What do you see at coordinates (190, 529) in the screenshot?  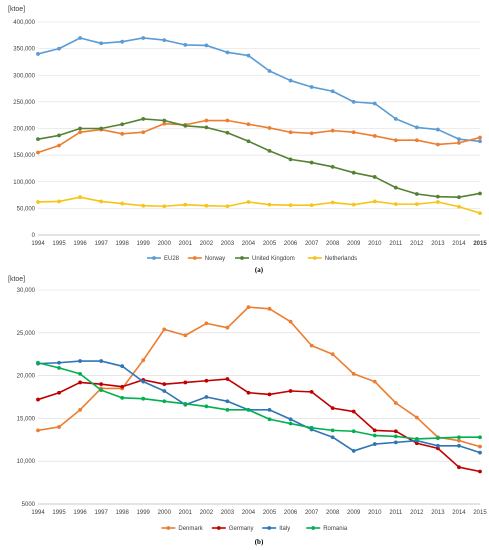 I see `legend-label: Denmark` at bounding box center [190, 529].